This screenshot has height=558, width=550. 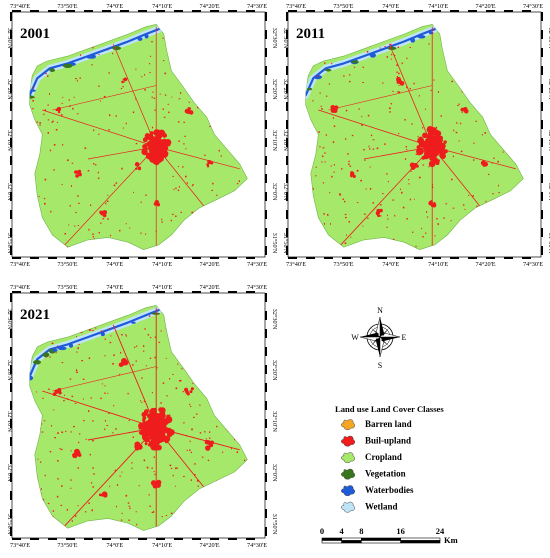 What do you see at coordinates (348, 491) in the screenshot?
I see `legend-swatch` at bounding box center [348, 491].